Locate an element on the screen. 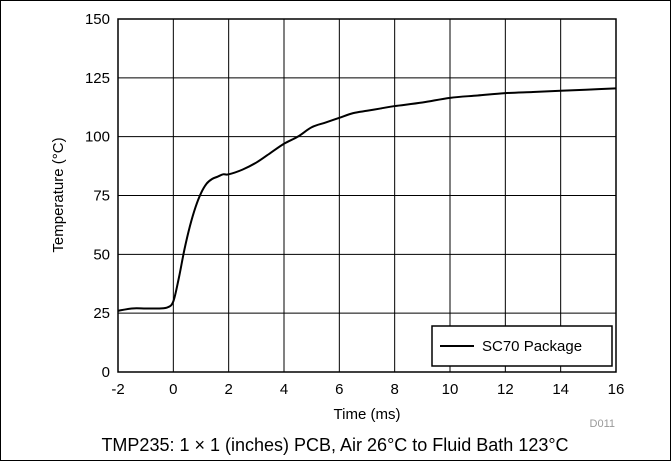  legend: SC70 Package is located at coordinates (522, 346).